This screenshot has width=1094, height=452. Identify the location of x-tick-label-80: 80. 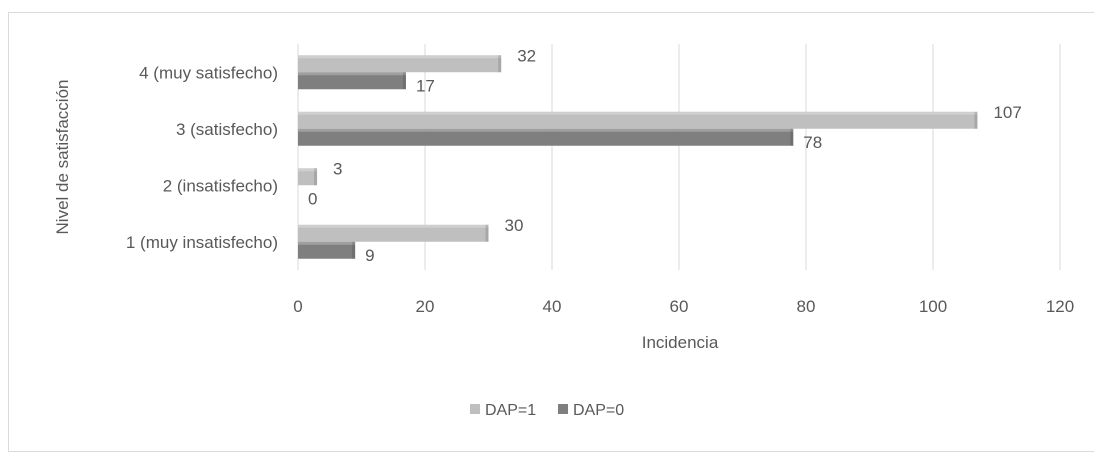
(806, 306).